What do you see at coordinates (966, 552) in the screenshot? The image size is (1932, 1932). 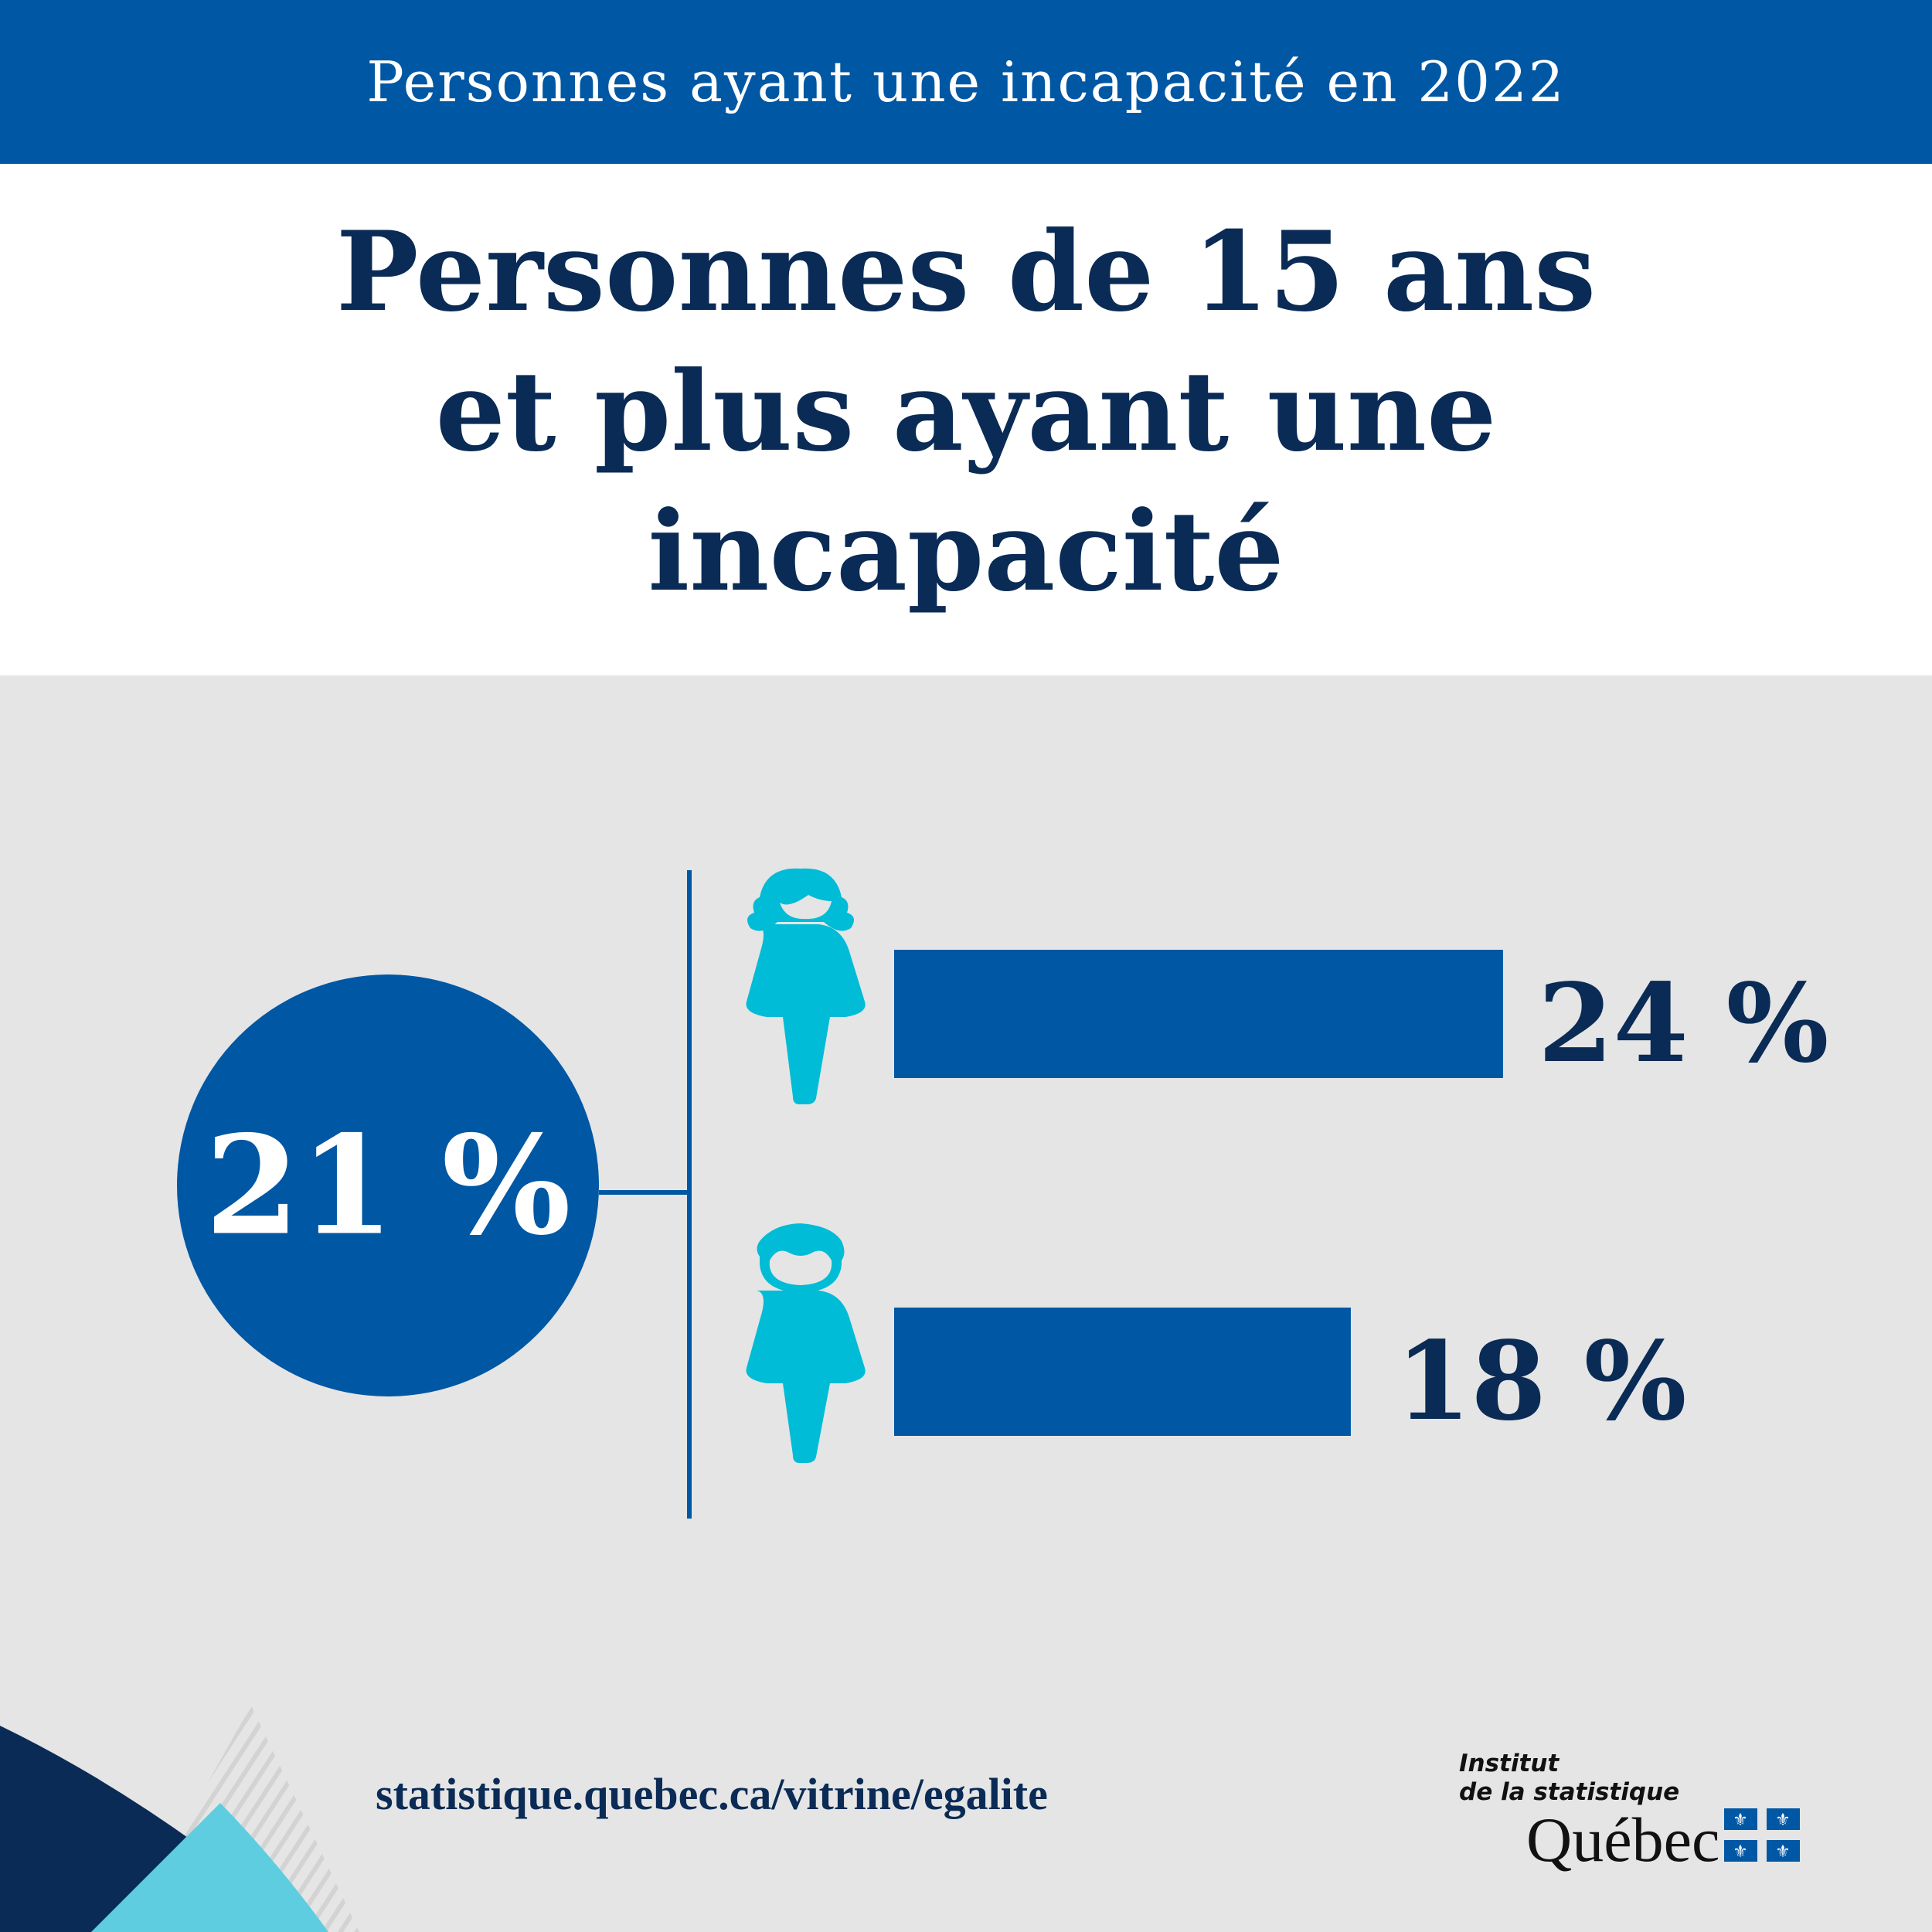 I see `headline-line-3: incapacité` at bounding box center [966, 552].